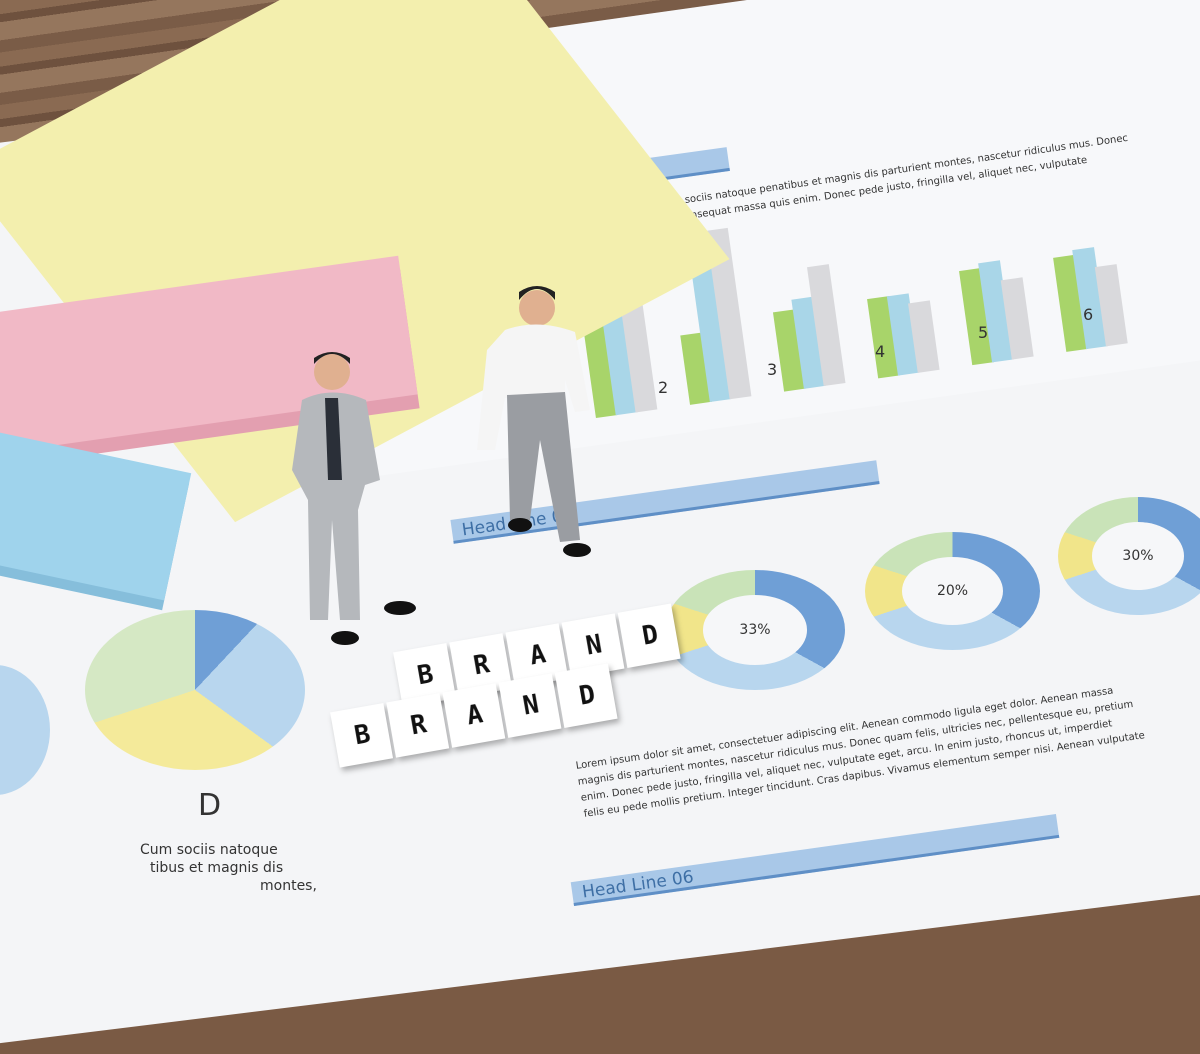 This screenshot has height=1054, width=1200. I want to click on pie-label: D, so click(210, 805).